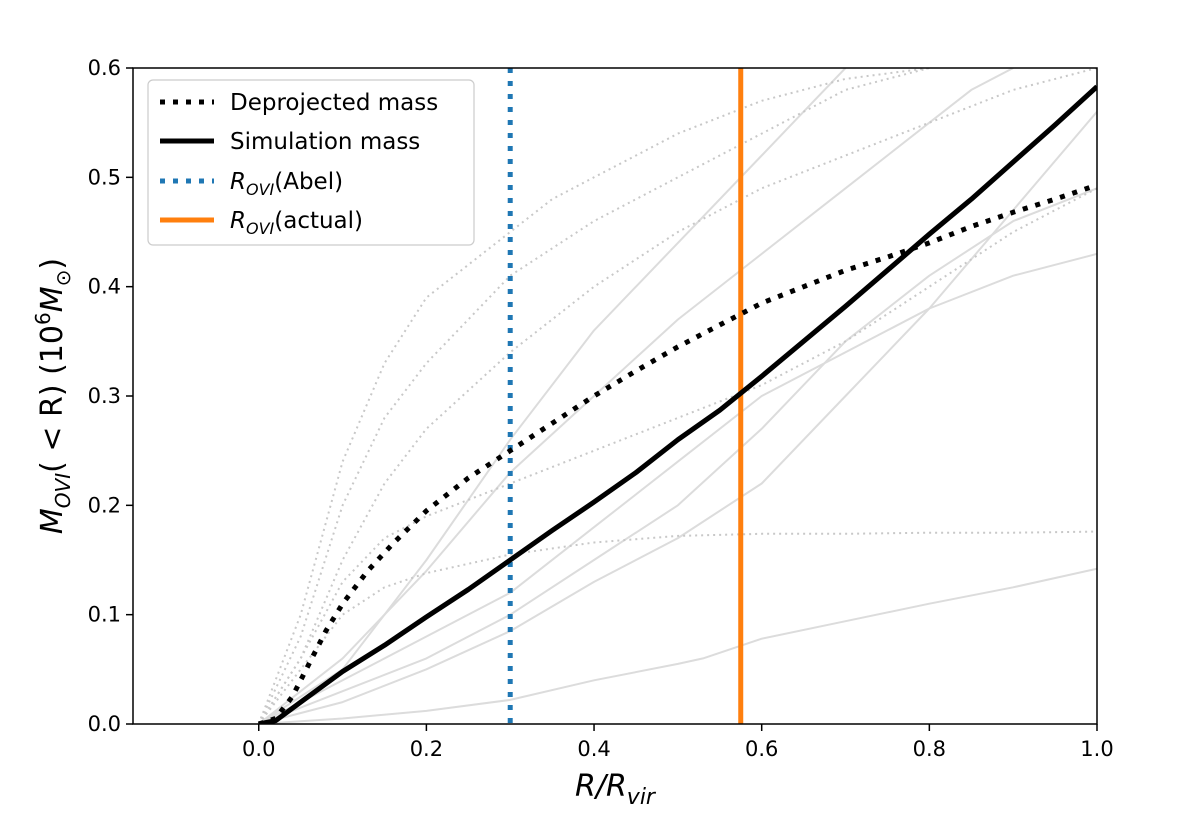 The height and width of the screenshot is (823, 1184). Describe the element at coordinates (296, 223) in the screenshot. I see `legend-label-actual: ROVI(actual)` at that location.